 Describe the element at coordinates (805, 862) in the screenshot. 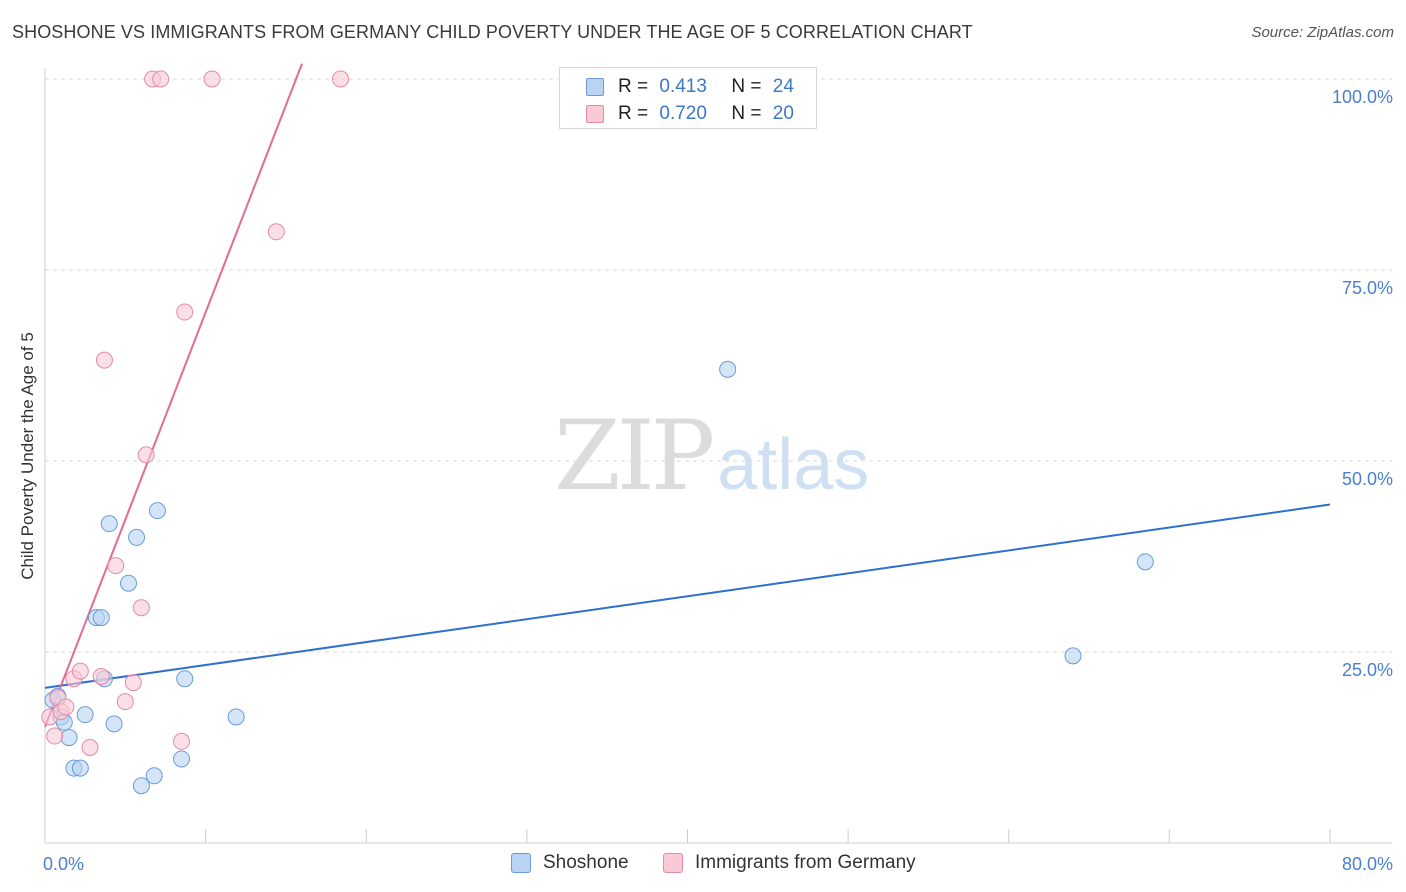

I see `legend-label-germany: Immigrants from Germany` at that location.